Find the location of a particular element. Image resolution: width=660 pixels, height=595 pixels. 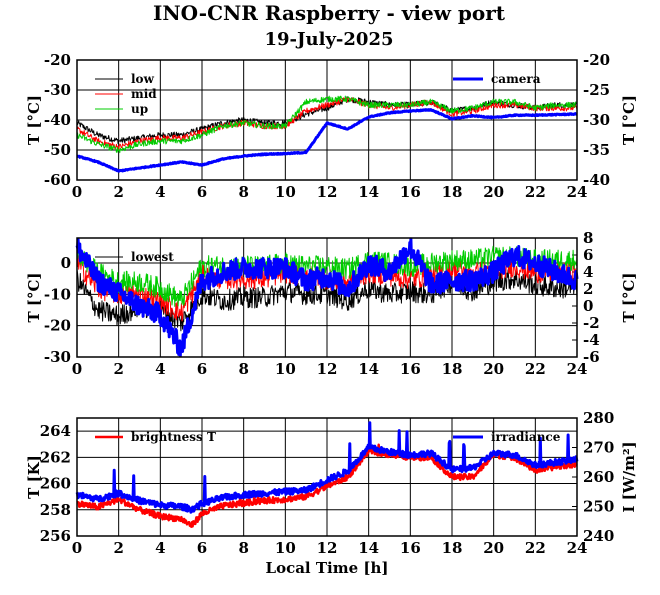

y2-tick-label: 0 is located at coordinates (588, 306).